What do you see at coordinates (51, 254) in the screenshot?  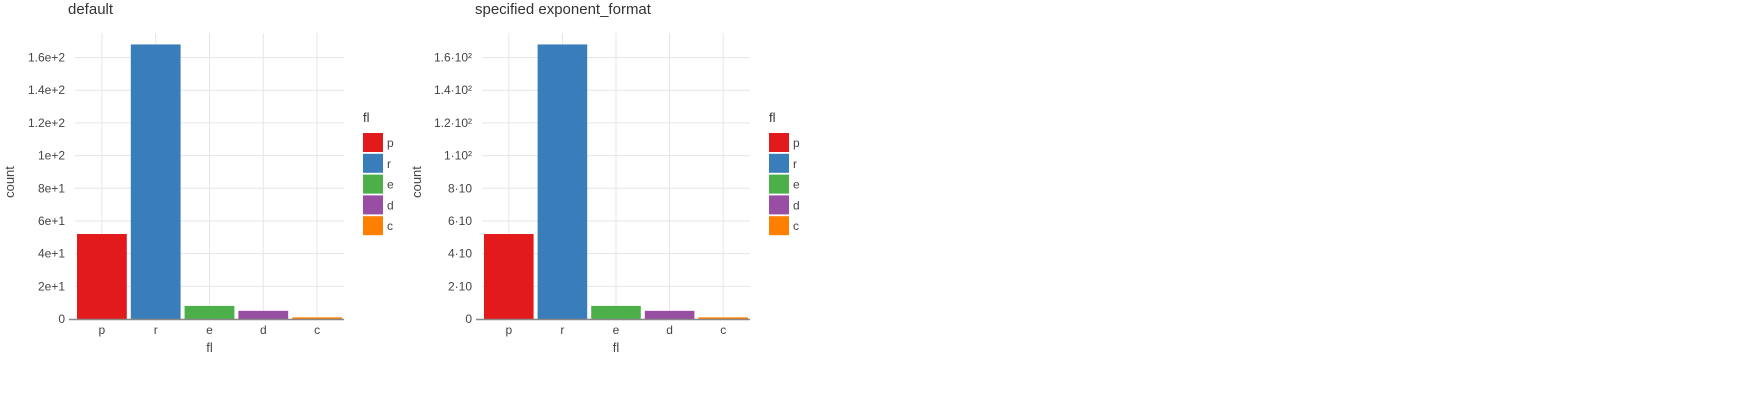 I see `y-tick-label: 4e+1` at bounding box center [51, 254].